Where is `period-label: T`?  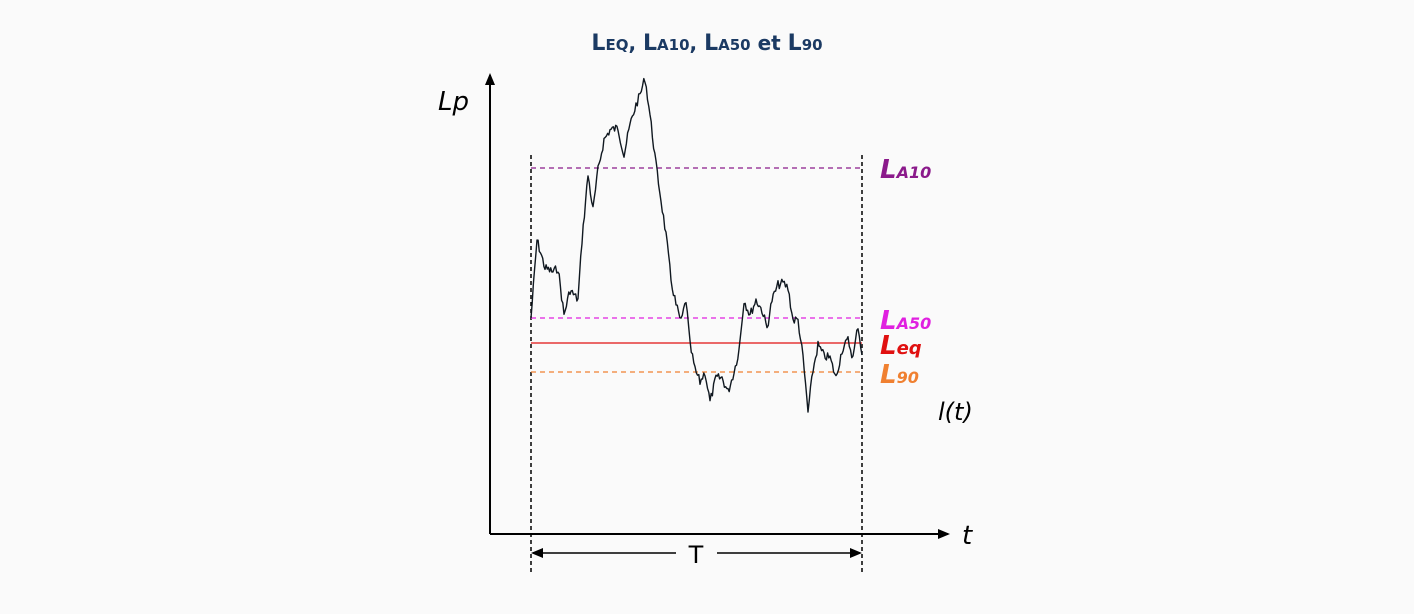
period-label: T is located at coordinates (696, 555).